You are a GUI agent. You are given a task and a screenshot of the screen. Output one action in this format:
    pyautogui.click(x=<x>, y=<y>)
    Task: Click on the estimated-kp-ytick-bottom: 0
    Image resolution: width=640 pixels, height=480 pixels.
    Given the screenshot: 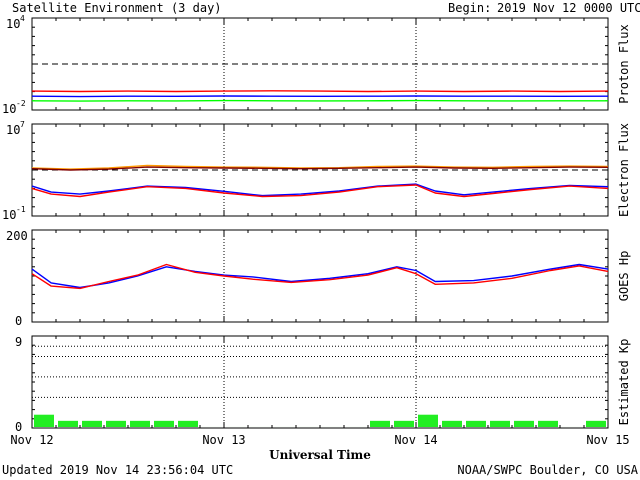 What is the action you would take?
    pyautogui.click(x=18, y=427)
    